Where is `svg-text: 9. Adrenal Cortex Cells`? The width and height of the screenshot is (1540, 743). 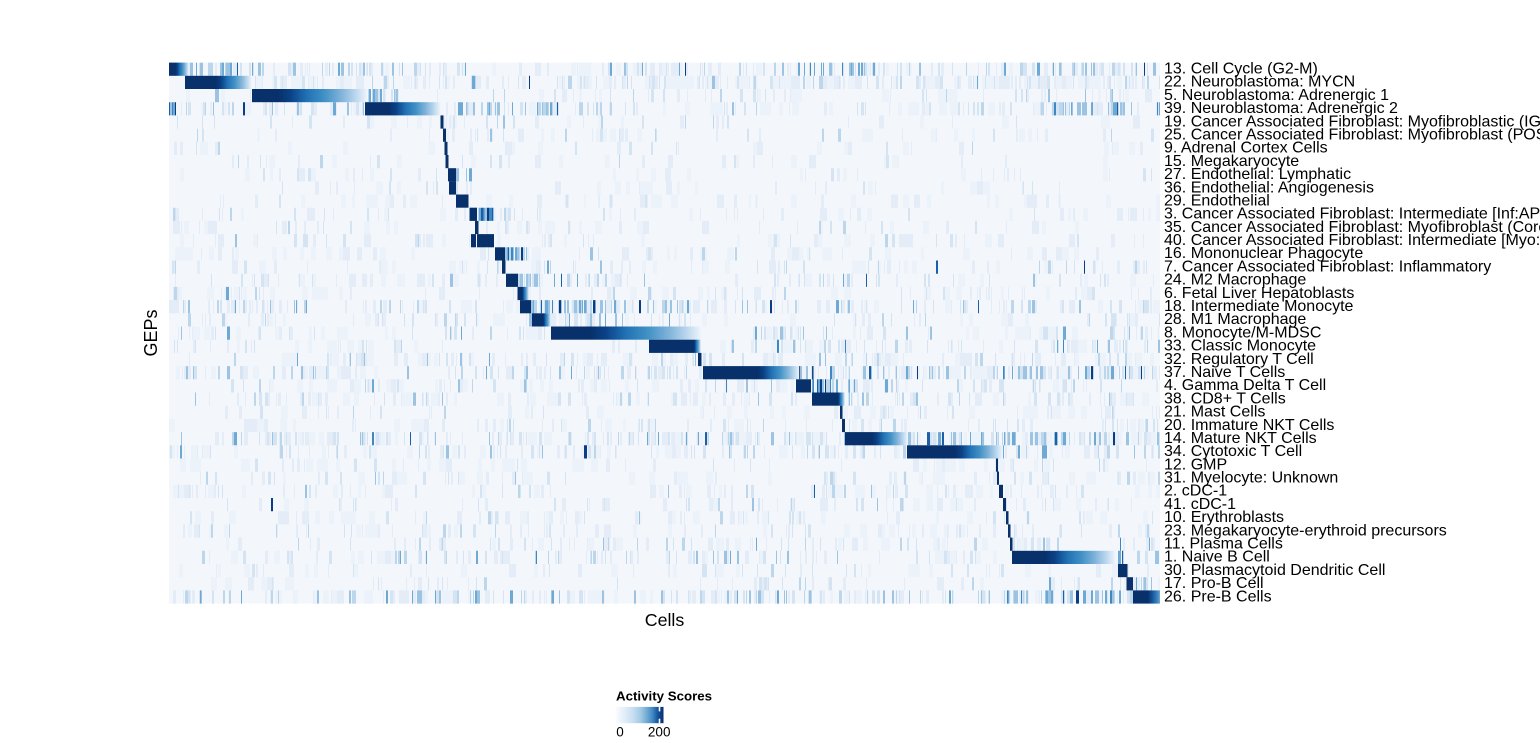 svg-text: 9. Adrenal Cortex Cells is located at coordinates (1246, 148).